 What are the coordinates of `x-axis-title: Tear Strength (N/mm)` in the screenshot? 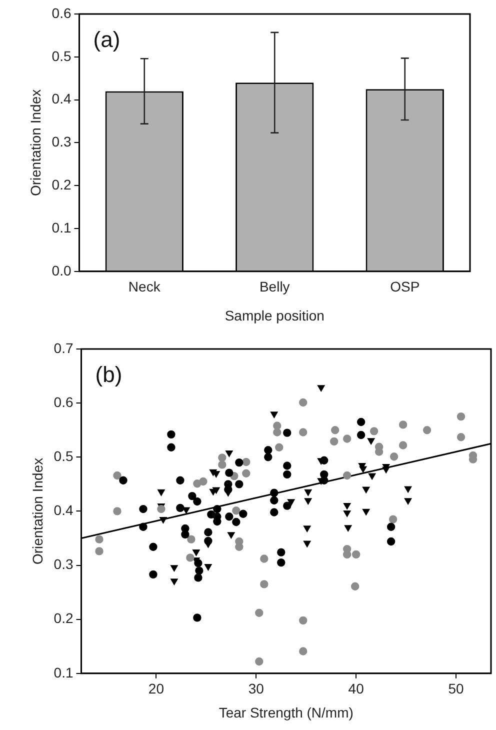 It's located at (286, 712).